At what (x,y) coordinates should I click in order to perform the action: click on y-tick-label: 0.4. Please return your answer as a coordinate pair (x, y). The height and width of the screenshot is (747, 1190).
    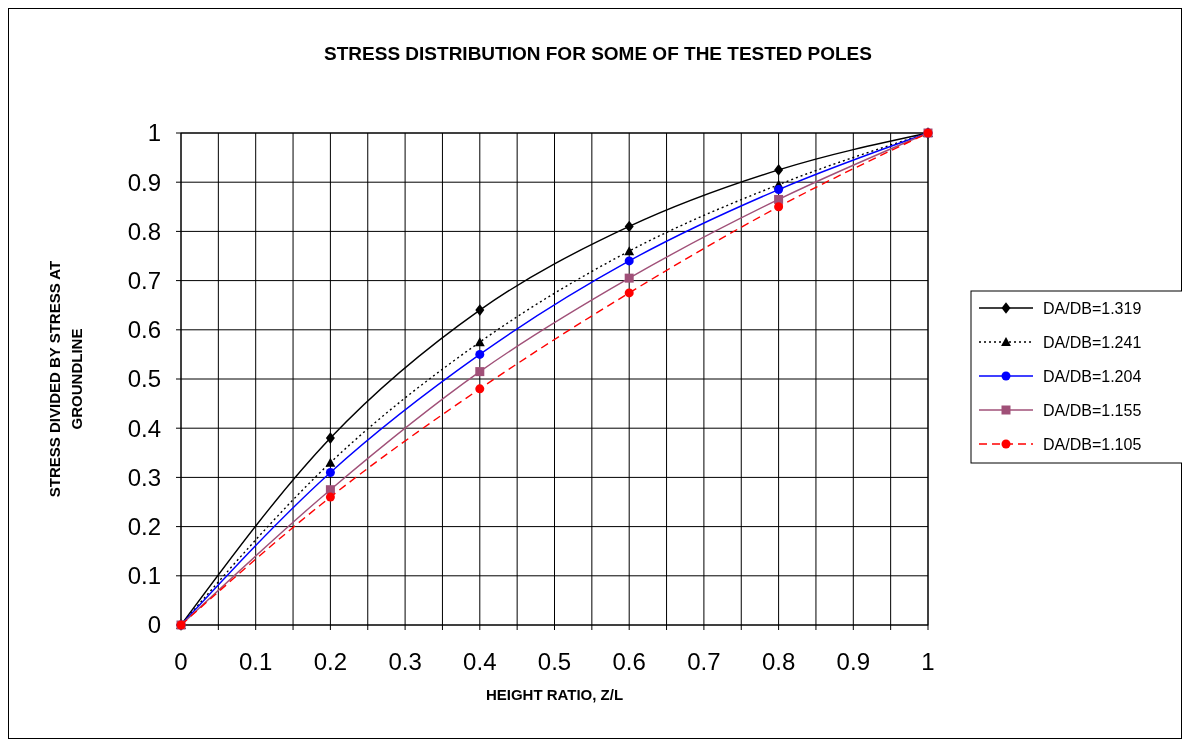
    Looking at the image, I should click on (144, 428).